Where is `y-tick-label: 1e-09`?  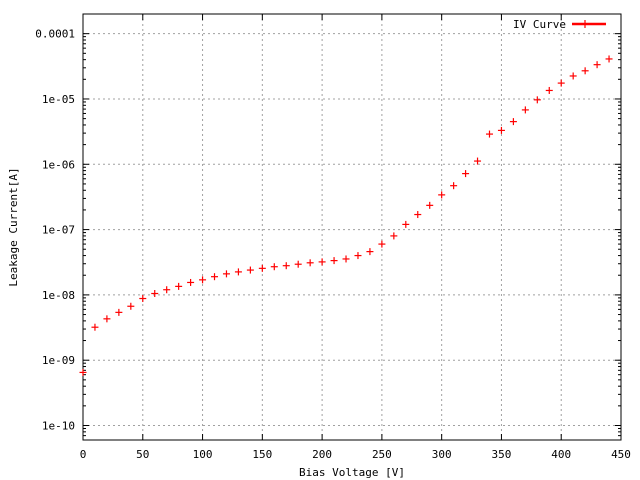 y-tick-label: 1e-09 is located at coordinates (58, 360).